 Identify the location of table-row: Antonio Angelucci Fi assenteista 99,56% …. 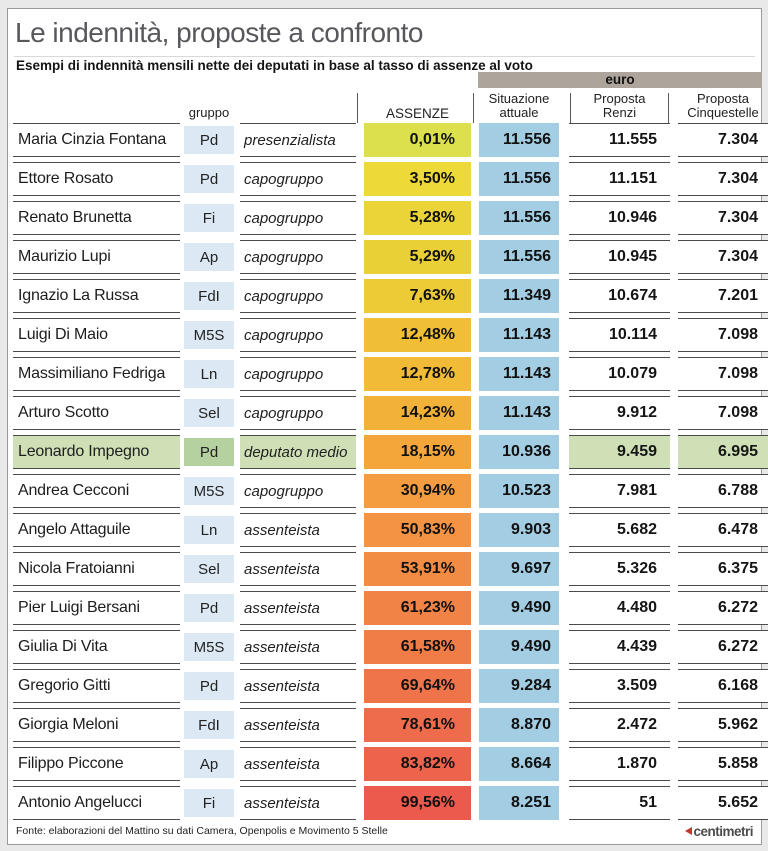
(390, 803).